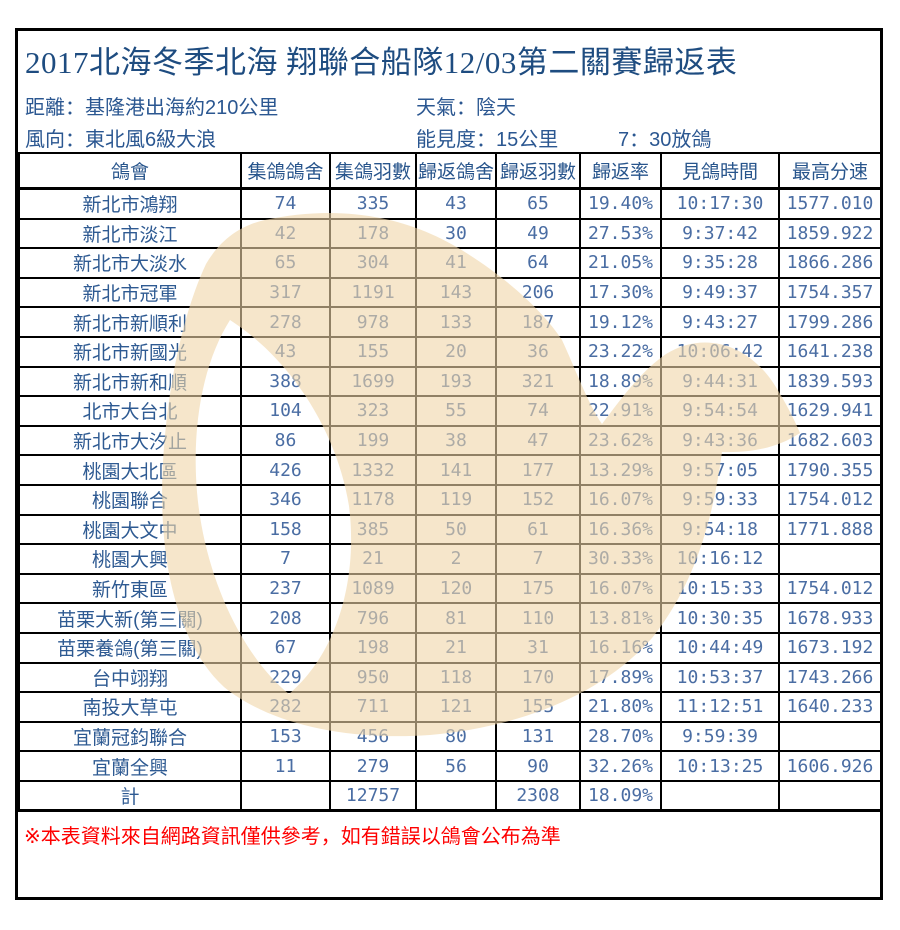  What do you see at coordinates (450, 322) in the screenshot?
I see `table-row: 新北市新順利 278 978 133 187 19.12% 9:43:27 1799.286` at bounding box center [450, 322].